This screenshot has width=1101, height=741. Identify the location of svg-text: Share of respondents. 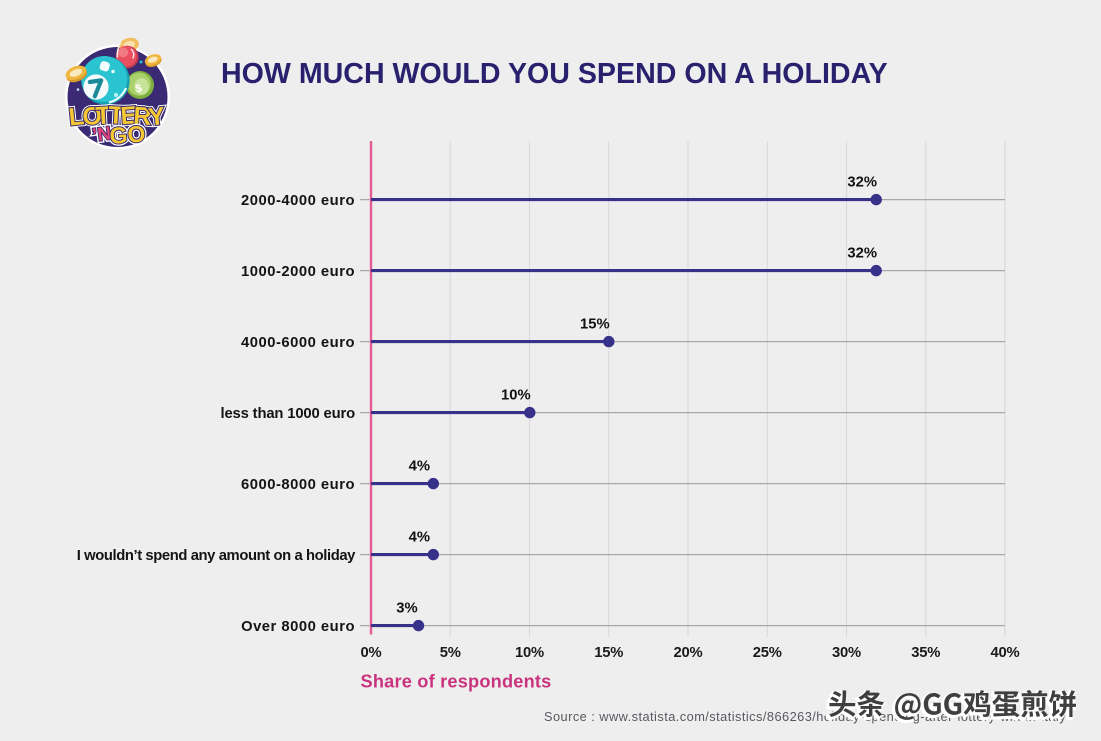
(456, 681).